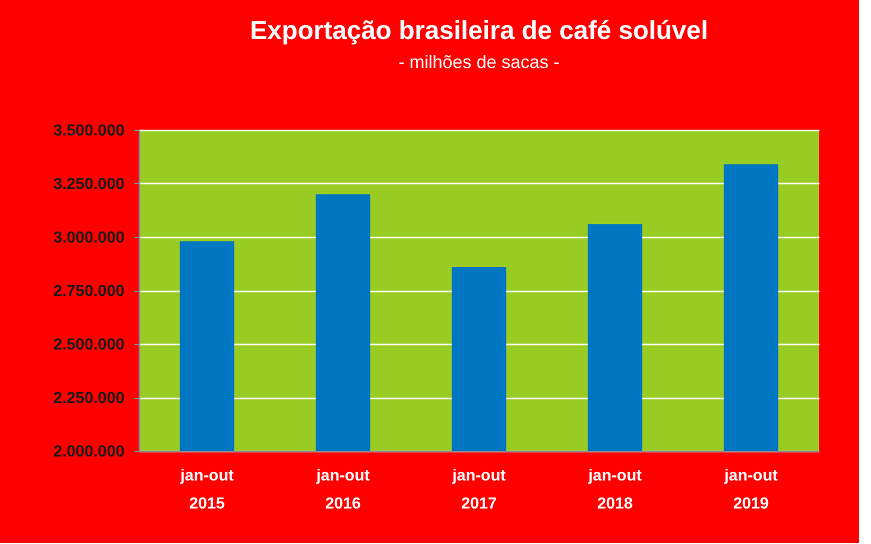 The height and width of the screenshot is (544, 871). I want to click on x-tick-label: jan-out 2017, so click(478, 490).